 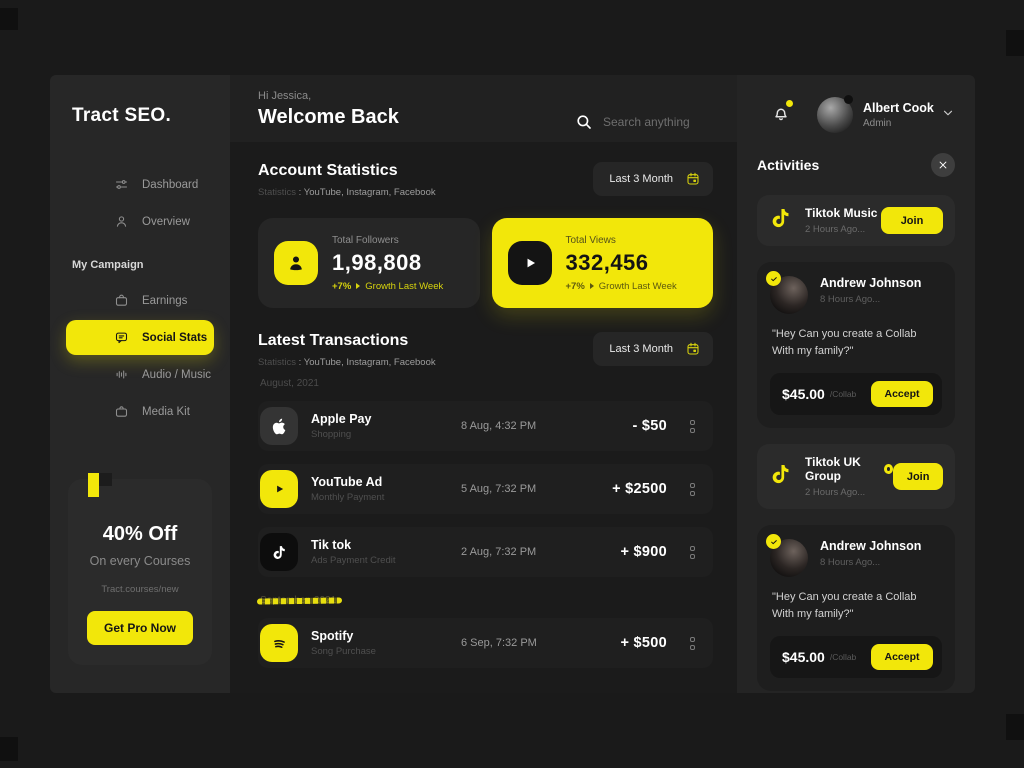 What do you see at coordinates (331, 434) in the screenshot?
I see `transaction-category: Shopping` at bounding box center [331, 434].